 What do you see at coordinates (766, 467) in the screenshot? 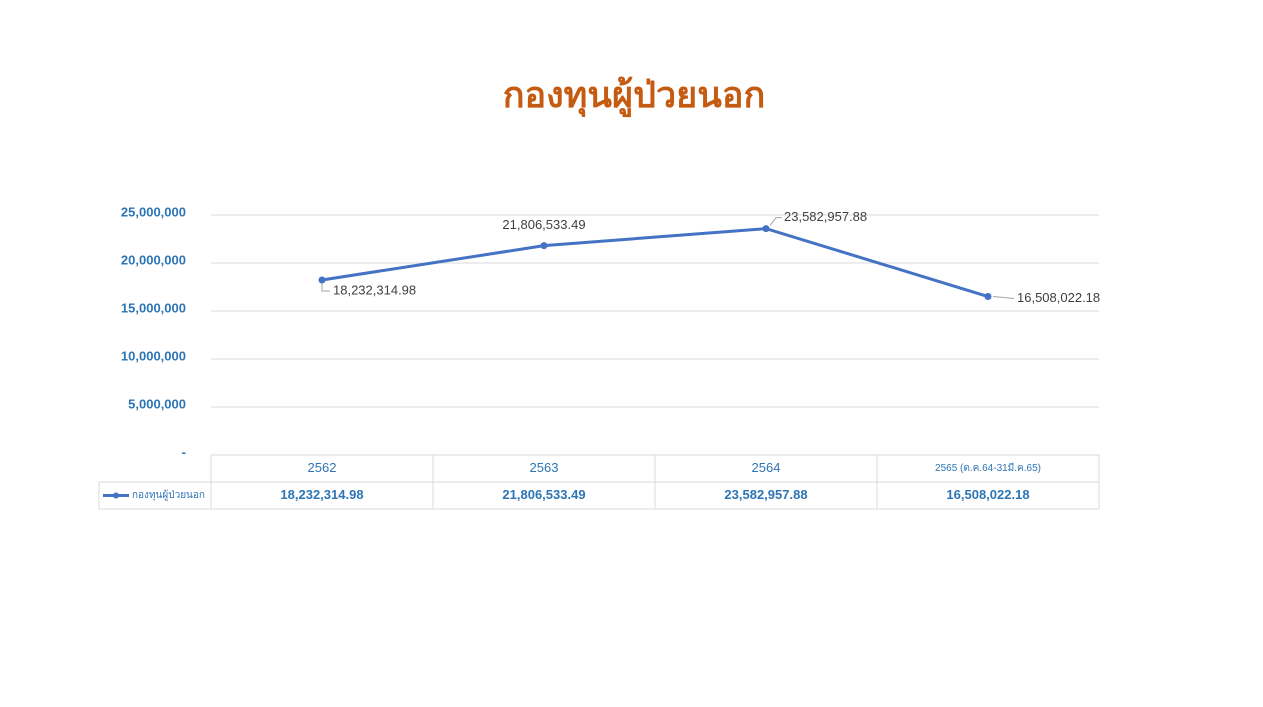
I see `x-tick-label: 2564` at bounding box center [766, 467].